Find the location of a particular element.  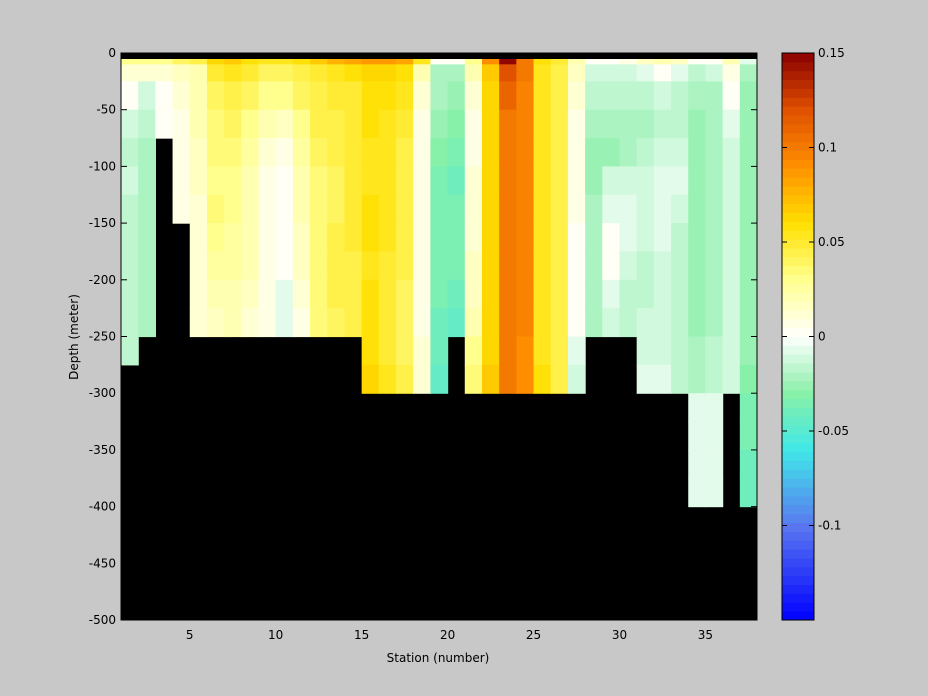

colorbar-tick-label: 0 is located at coordinates (822, 337).